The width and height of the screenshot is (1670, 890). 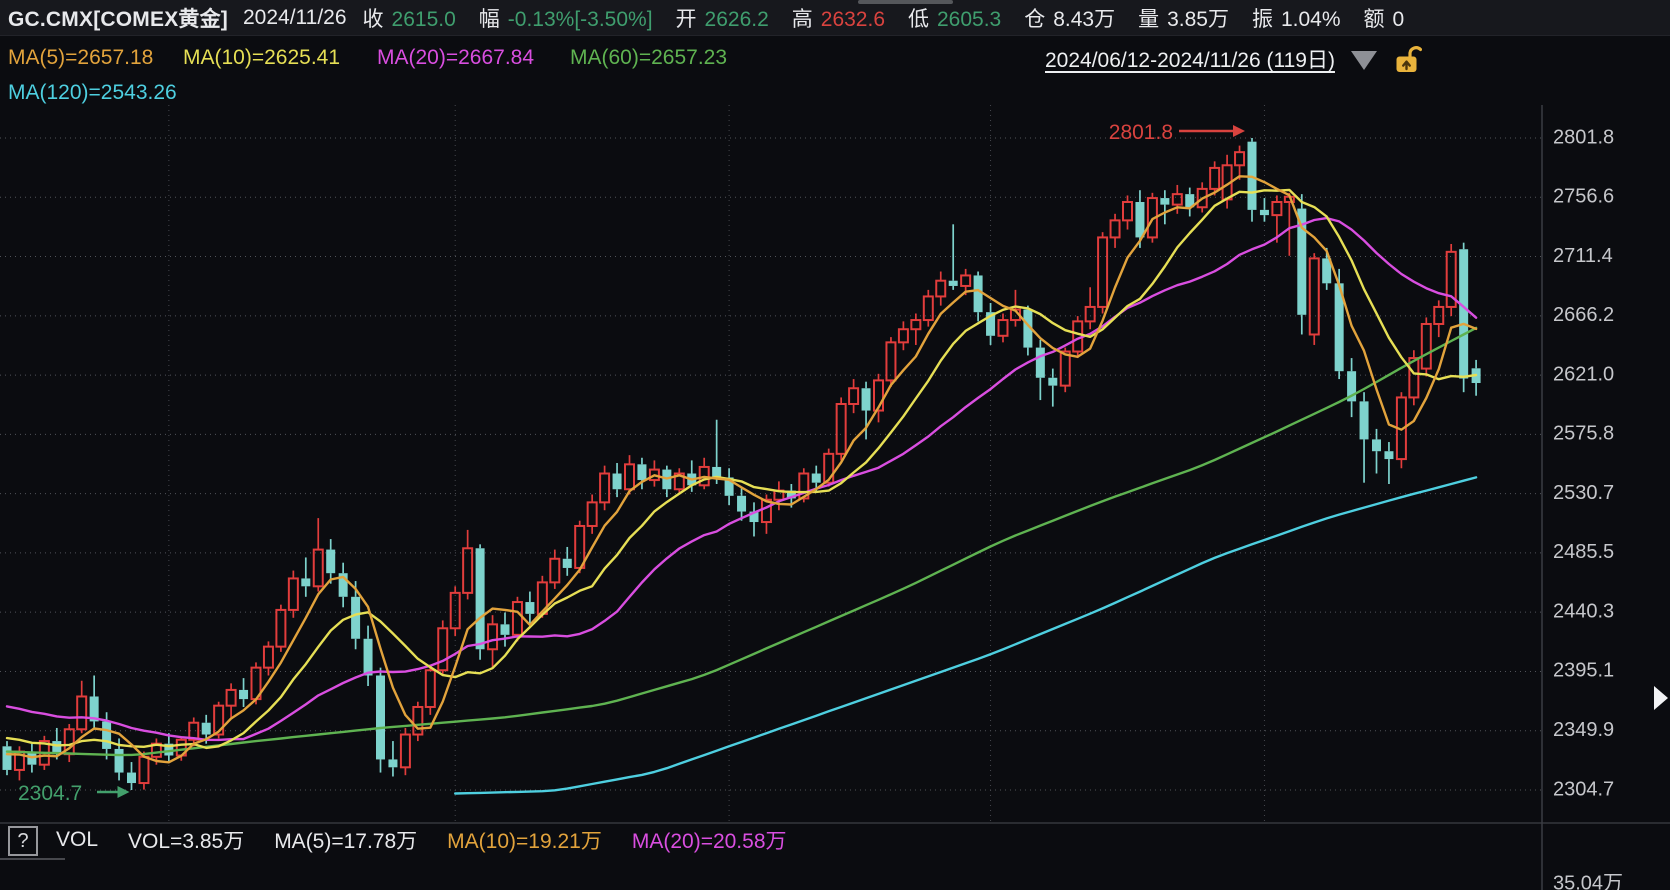 What do you see at coordinates (77, 839) in the screenshot?
I see `volume-pane-title: VOL` at bounding box center [77, 839].